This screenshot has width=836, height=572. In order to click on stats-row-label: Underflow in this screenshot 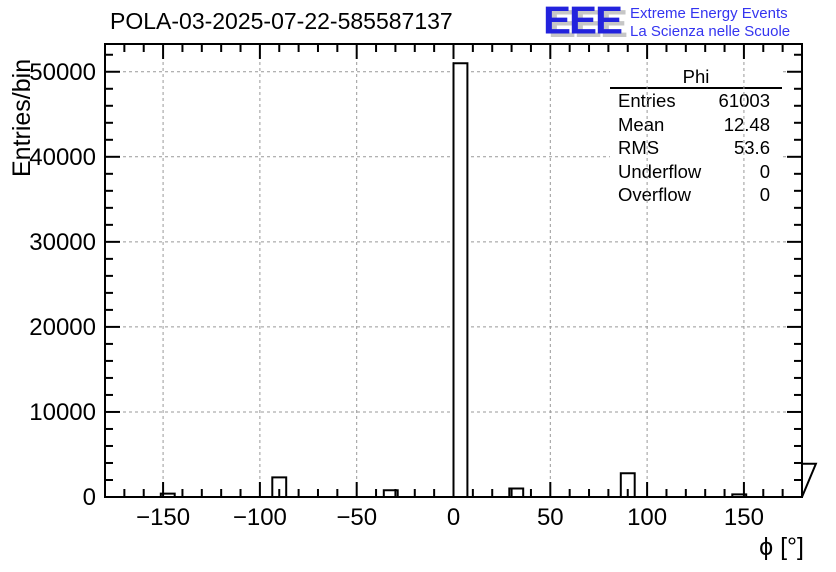, I will do `click(660, 171)`.